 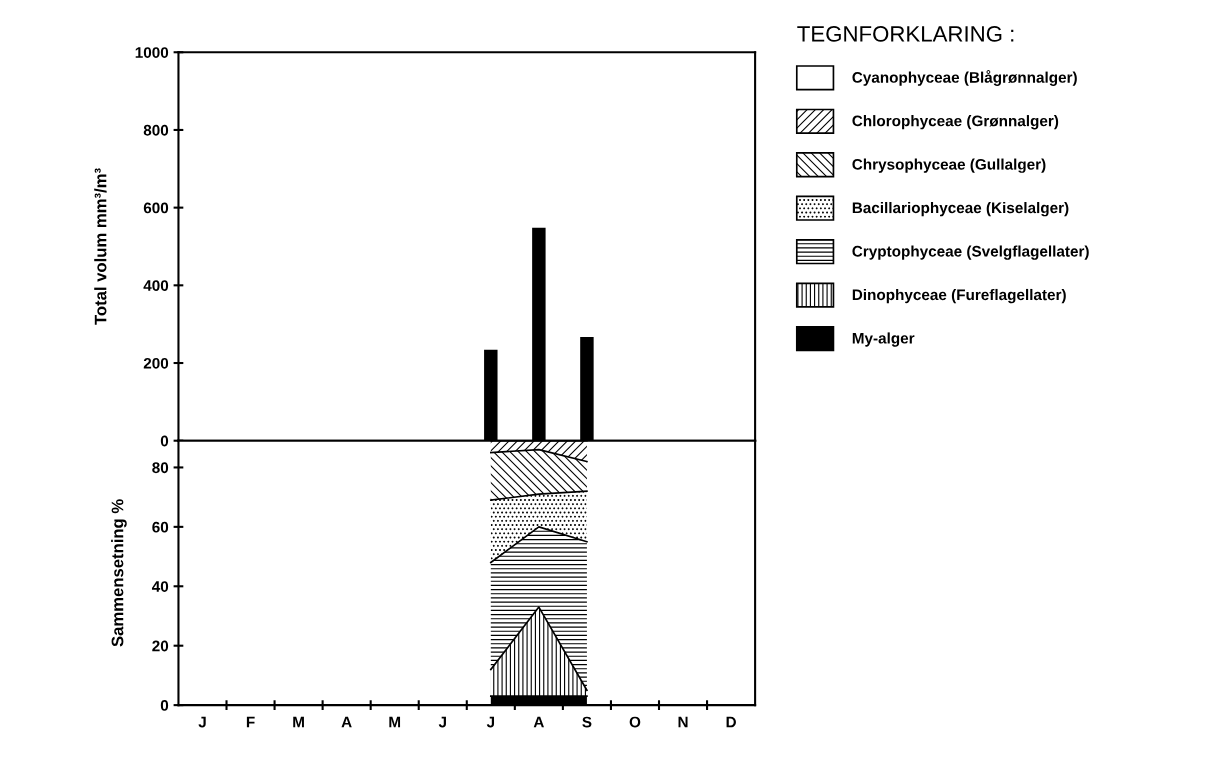 What do you see at coordinates (119, 573) in the screenshot?
I see `y-axis-title: Sammensetning %` at bounding box center [119, 573].